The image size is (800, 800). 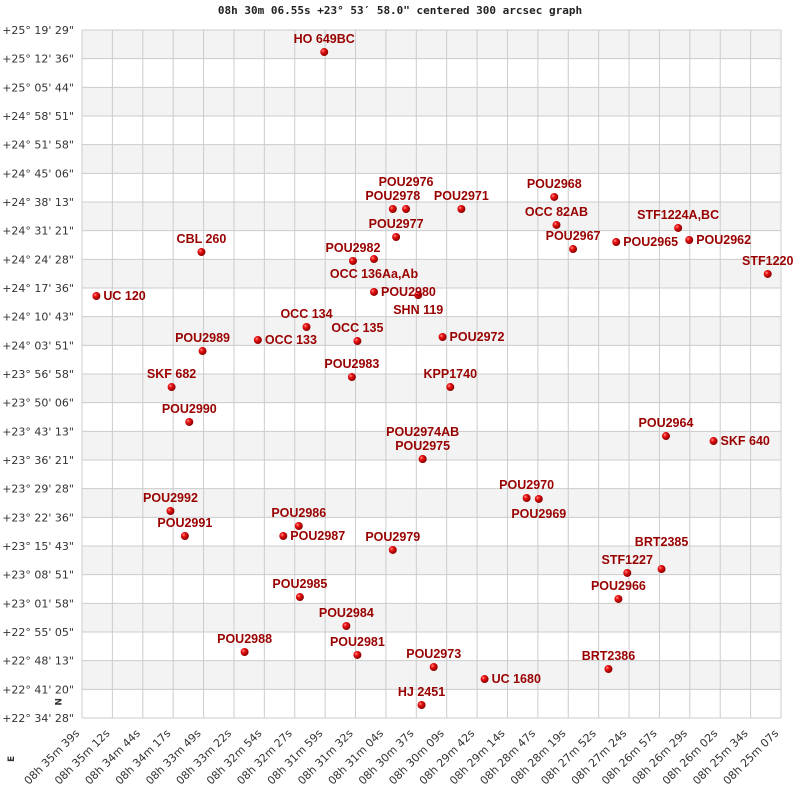 I want to click on star-label: POU2992, so click(x=170, y=498).